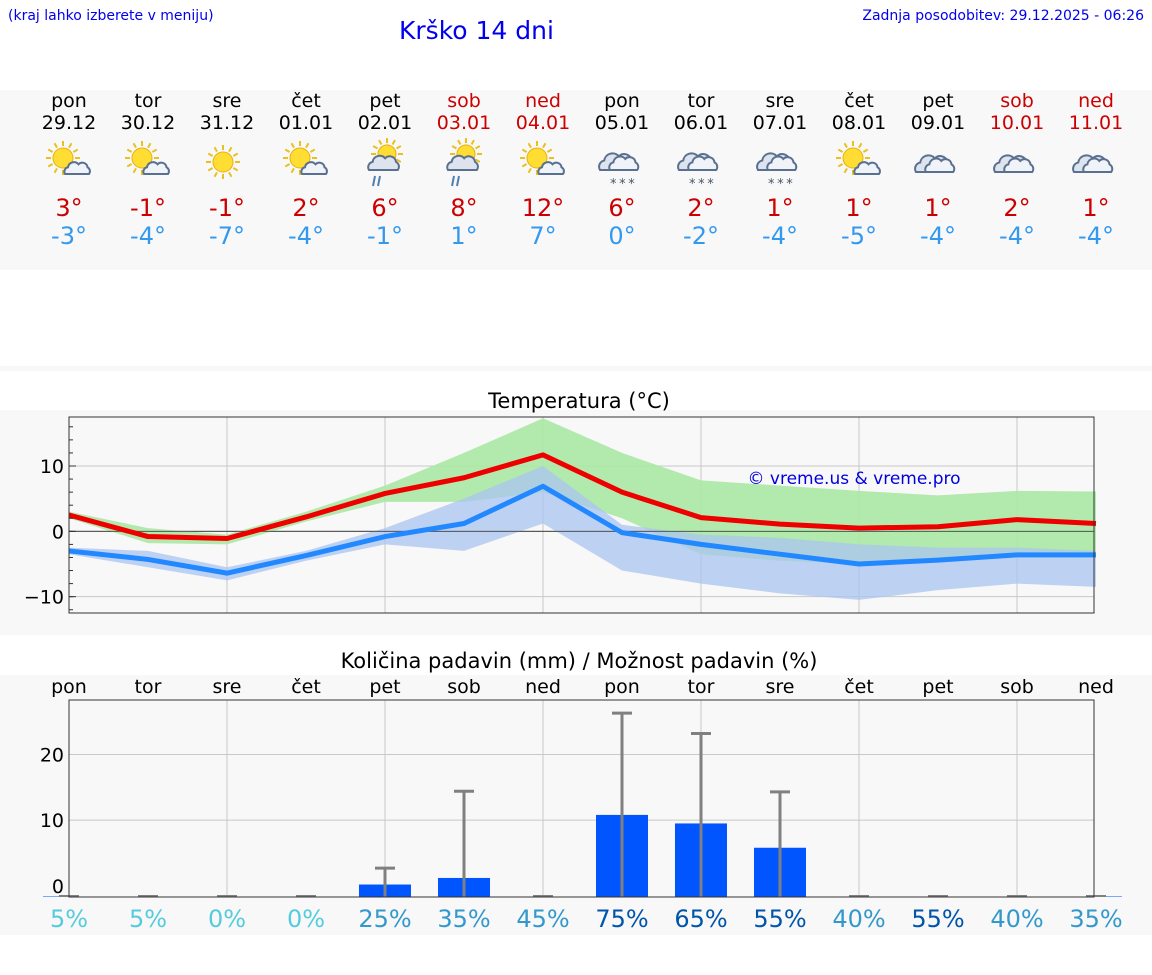 The width and height of the screenshot is (1152, 975). What do you see at coordinates (306, 919) in the screenshot?
I see `precip-probability-label: 0%` at bounding box center [306, 919].